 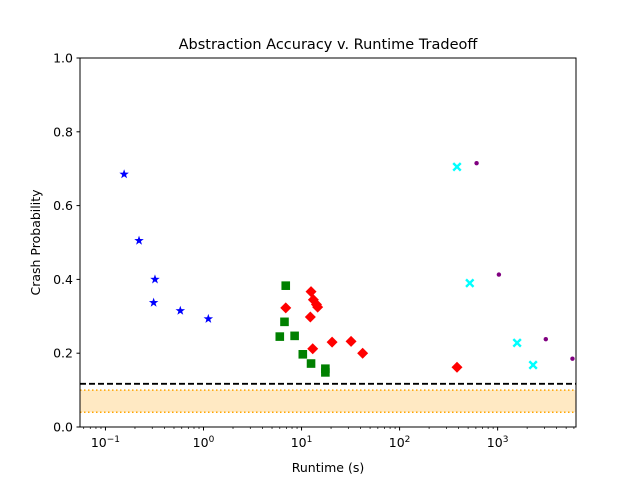 I want to click on x-tick-label: 100, so click(x=204, y=442).